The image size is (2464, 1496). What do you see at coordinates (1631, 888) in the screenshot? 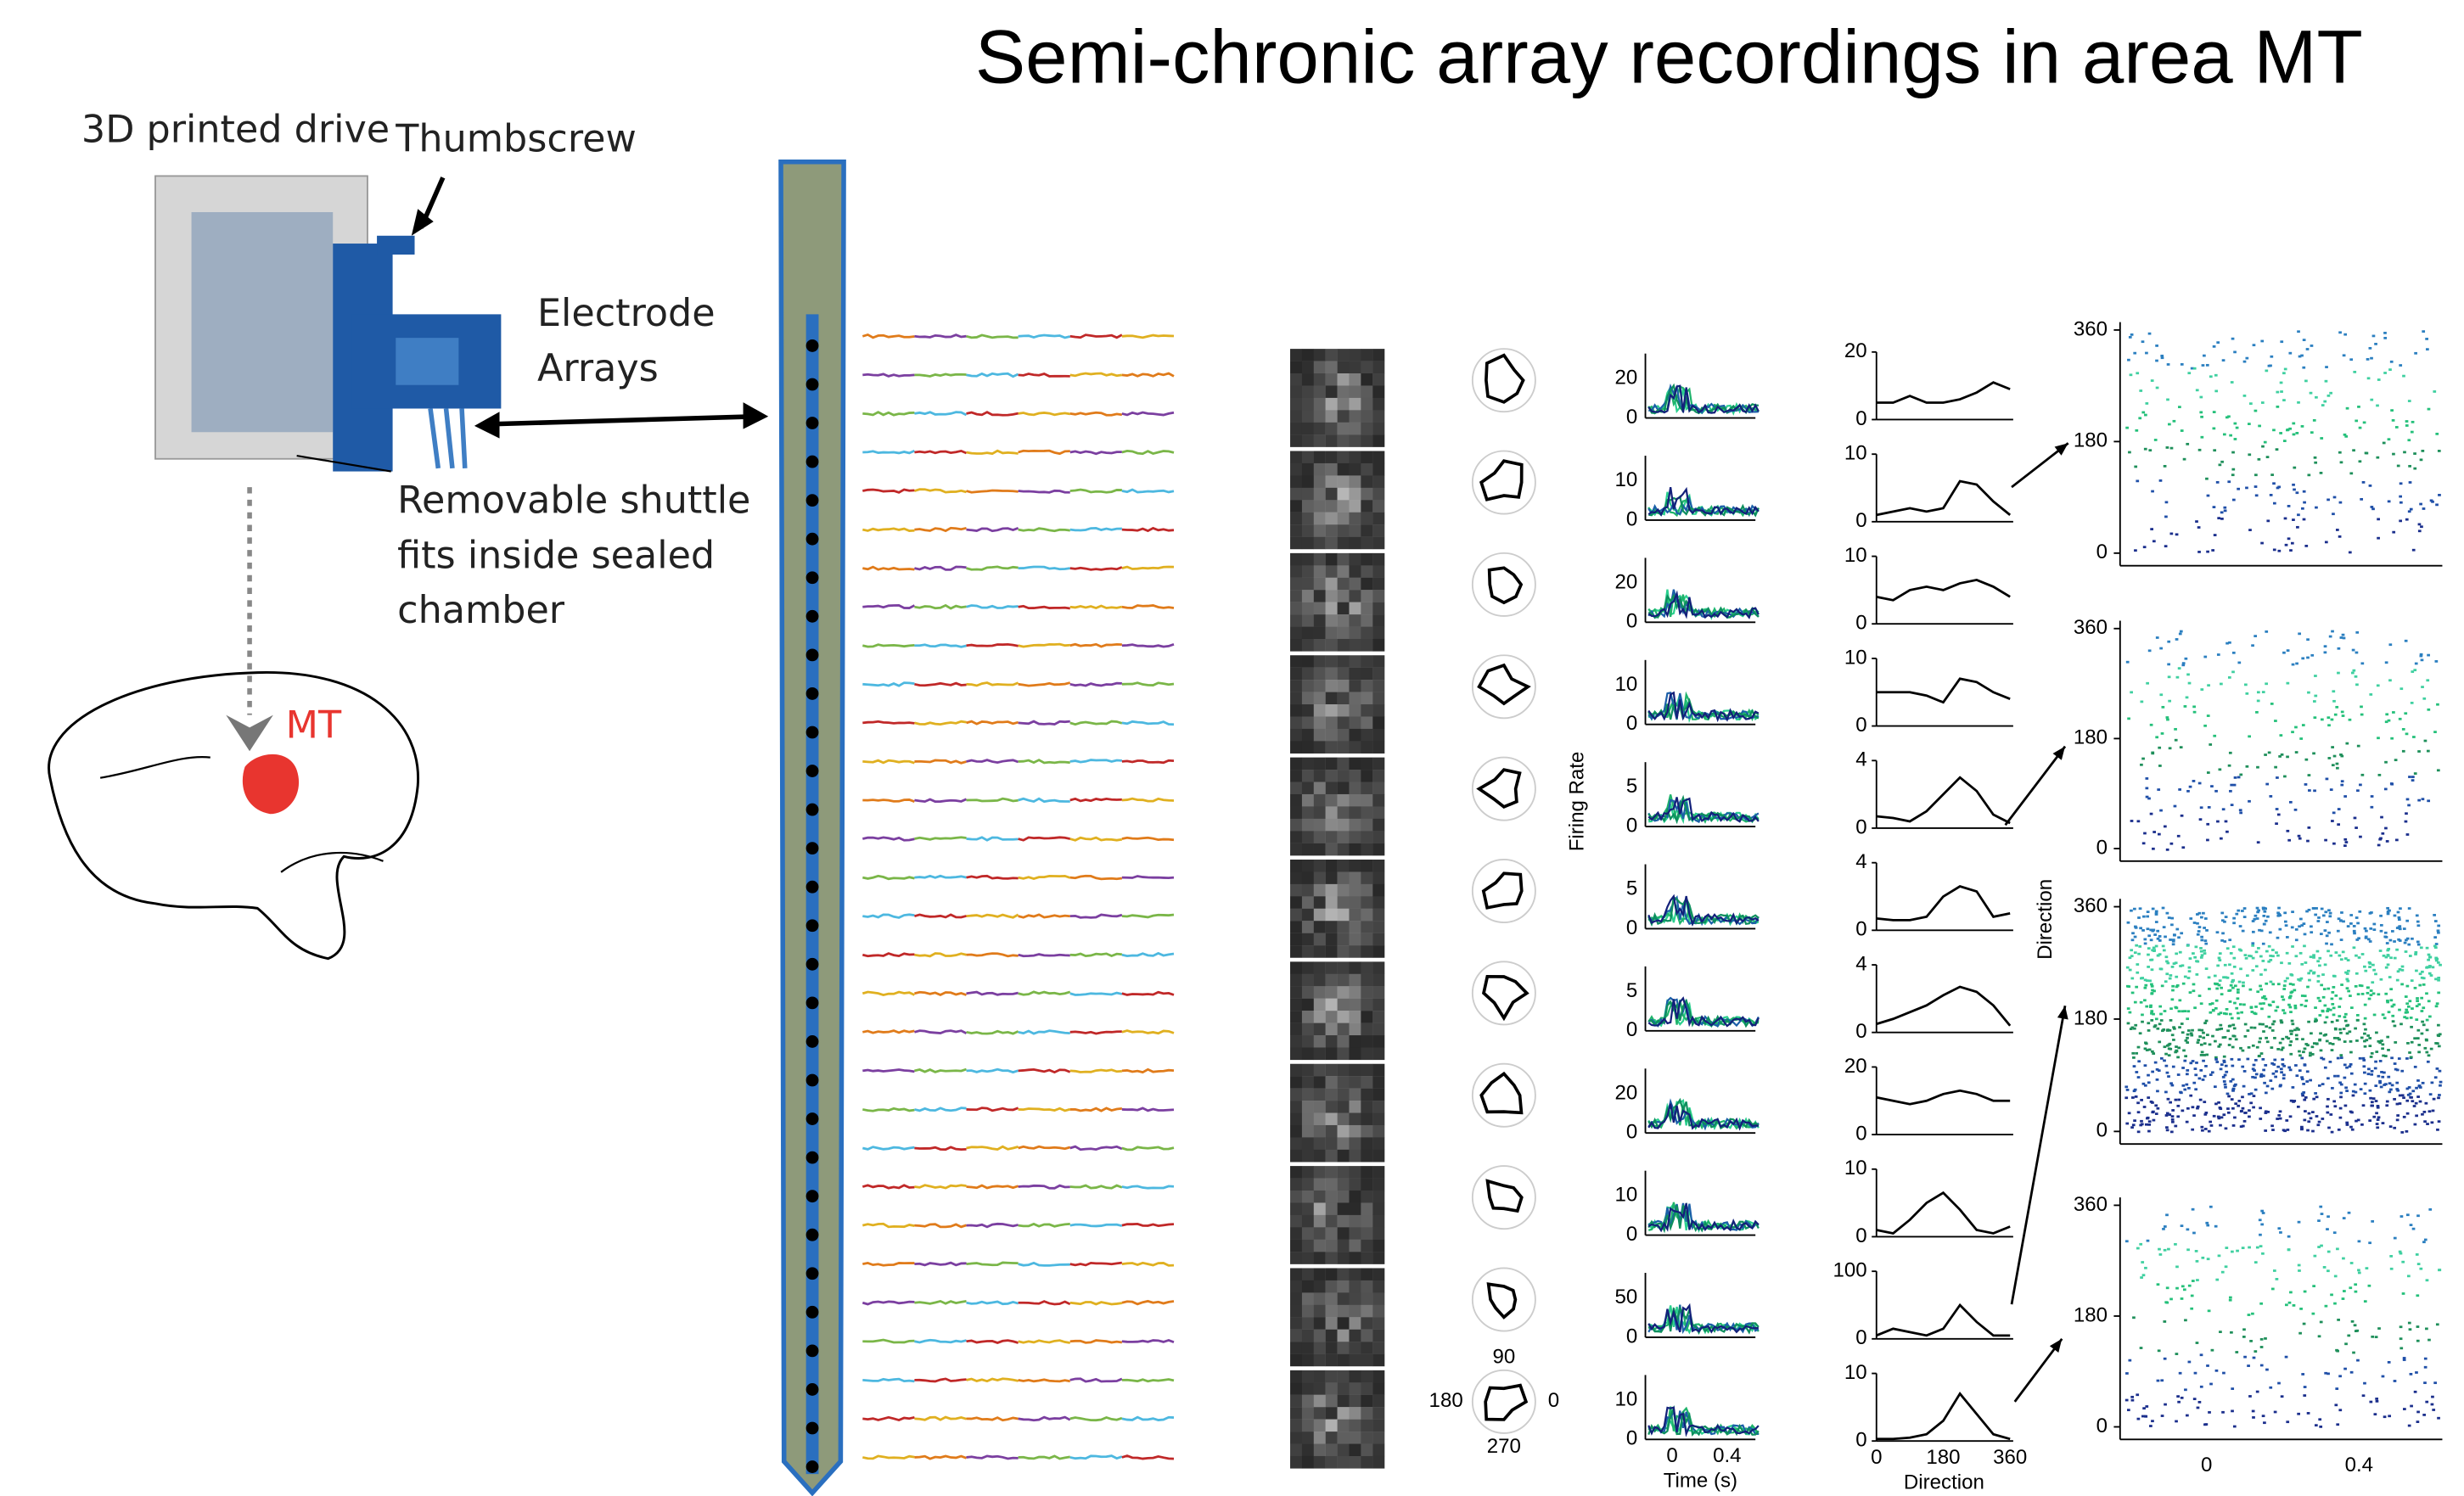
I see `y-tick-label: 5` at bounding box center [1631, 888].